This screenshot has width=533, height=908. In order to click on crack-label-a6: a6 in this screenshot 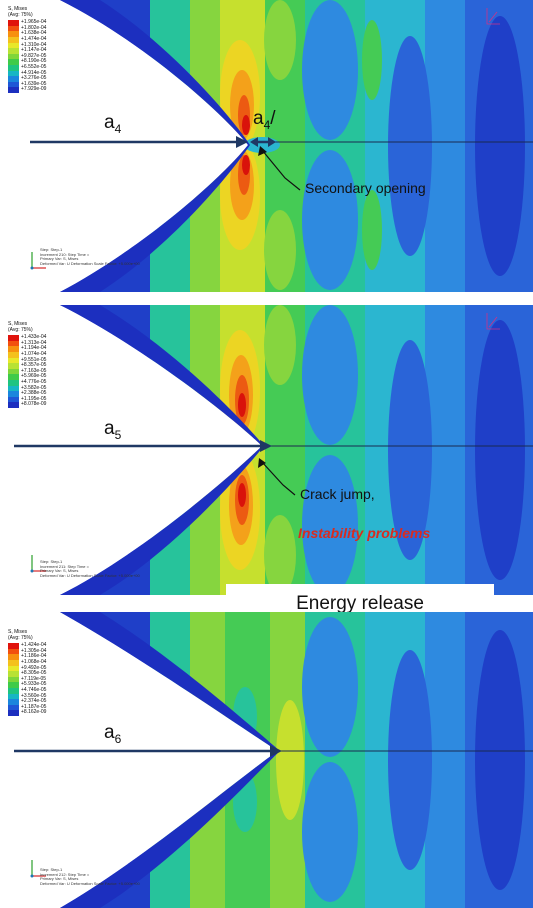, I will do `click(113, 734)`.